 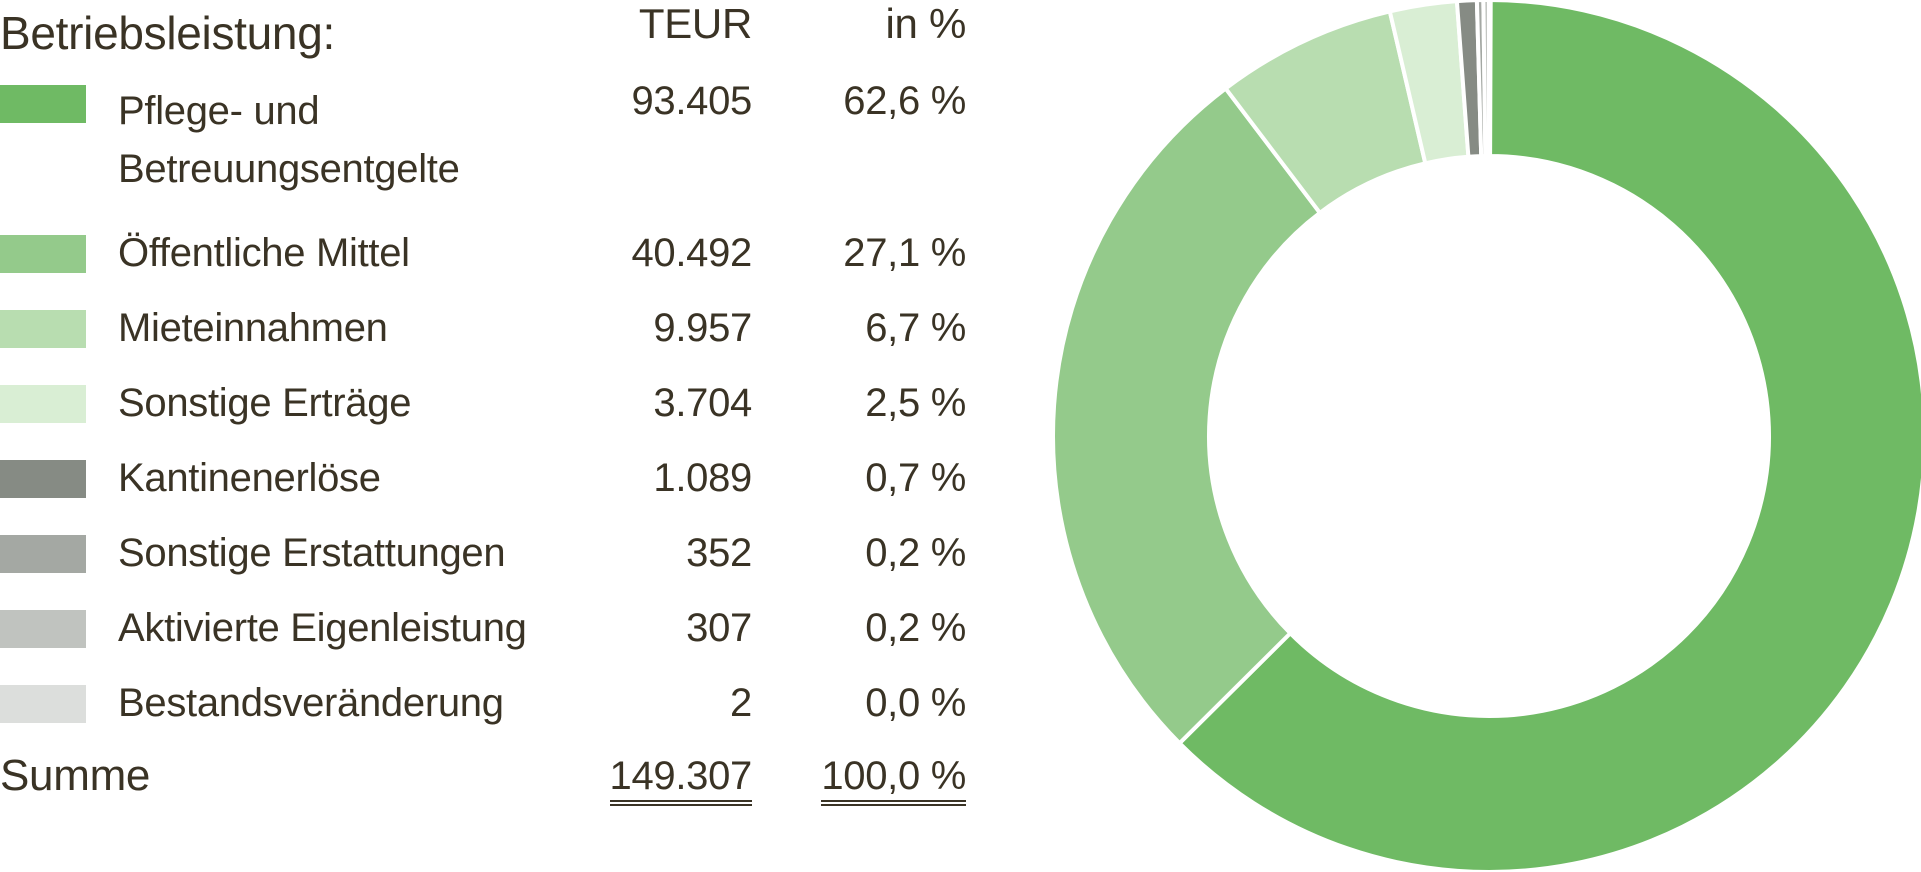 What do you see at coordinates (915, 478) in the screenshot?
I see `legend-value-percent: 0,7 %` at bounding box center [915, 478].